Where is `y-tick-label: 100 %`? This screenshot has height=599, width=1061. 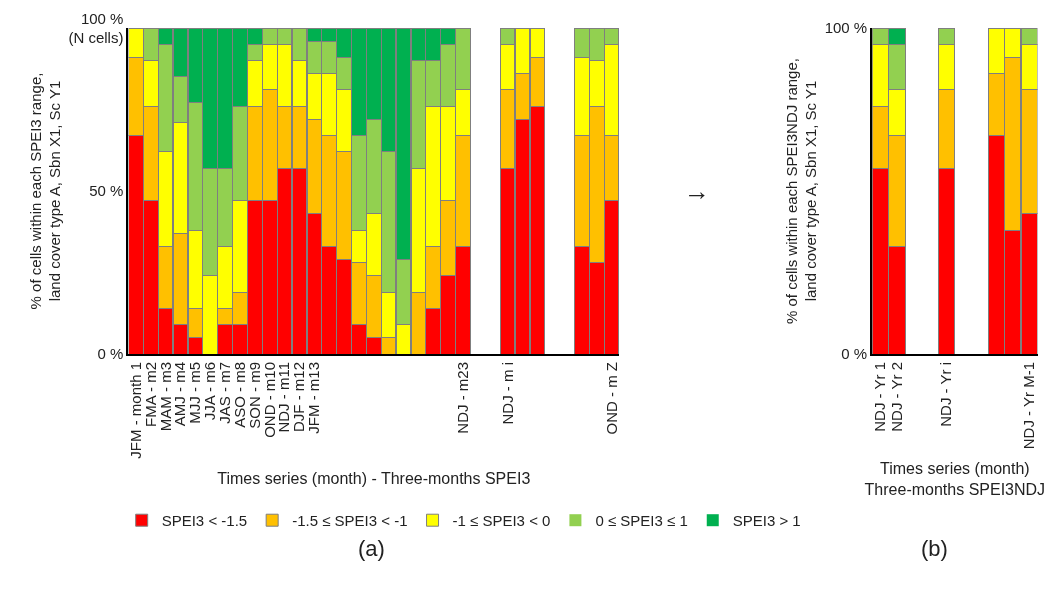 y-tick-label: 100 % is located at coordinates (846, 28).